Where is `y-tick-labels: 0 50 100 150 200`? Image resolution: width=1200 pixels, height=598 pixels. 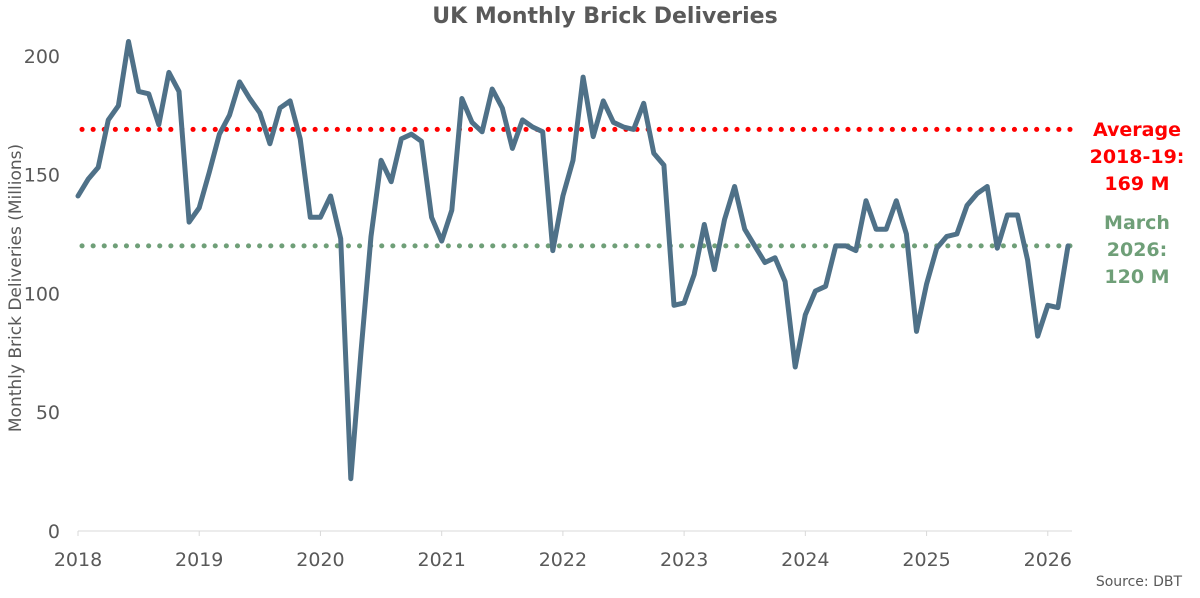 y-tick-labels: 0 50 100 150 200 is located at coordinates (42, 294).